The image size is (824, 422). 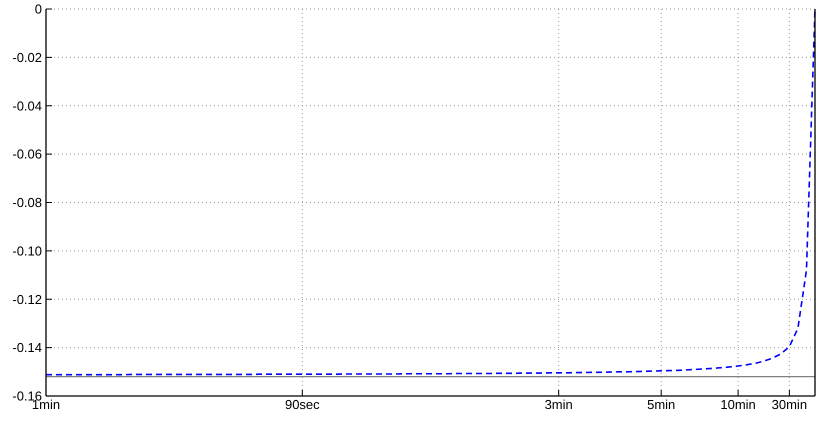 What do you see at coordinates (38, 9) in the screenshot?
I see `y-tick-label: 0` at bounding box center [38, 9].